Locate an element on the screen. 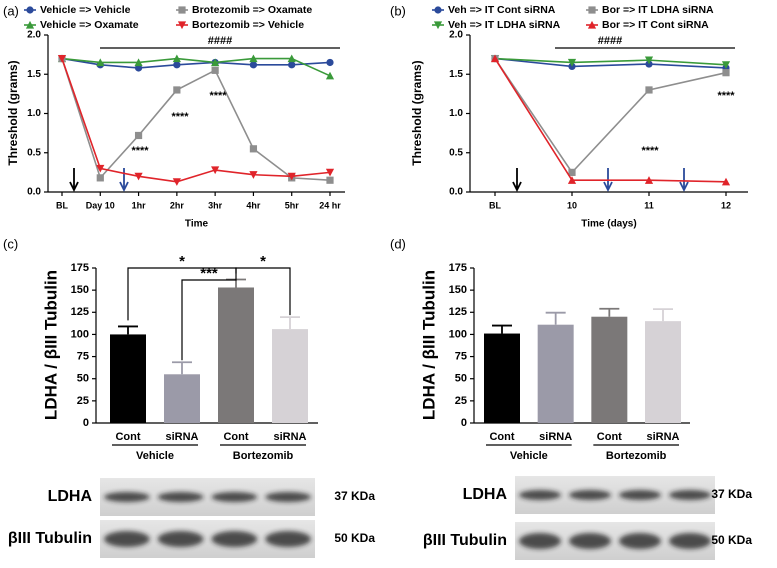 The height and width of the screenshot is (568, 777). y-tick-label: 50 is located at coordinates (83, 379).